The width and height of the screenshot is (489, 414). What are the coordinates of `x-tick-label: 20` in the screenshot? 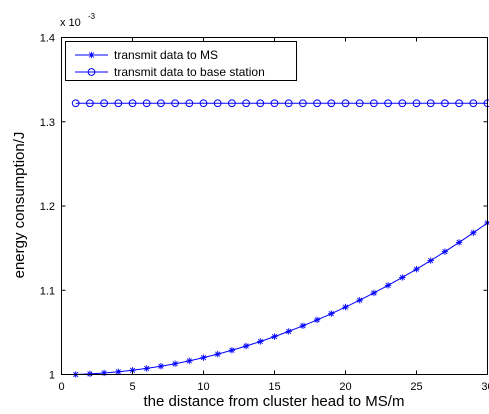 It's located at (345, 387).